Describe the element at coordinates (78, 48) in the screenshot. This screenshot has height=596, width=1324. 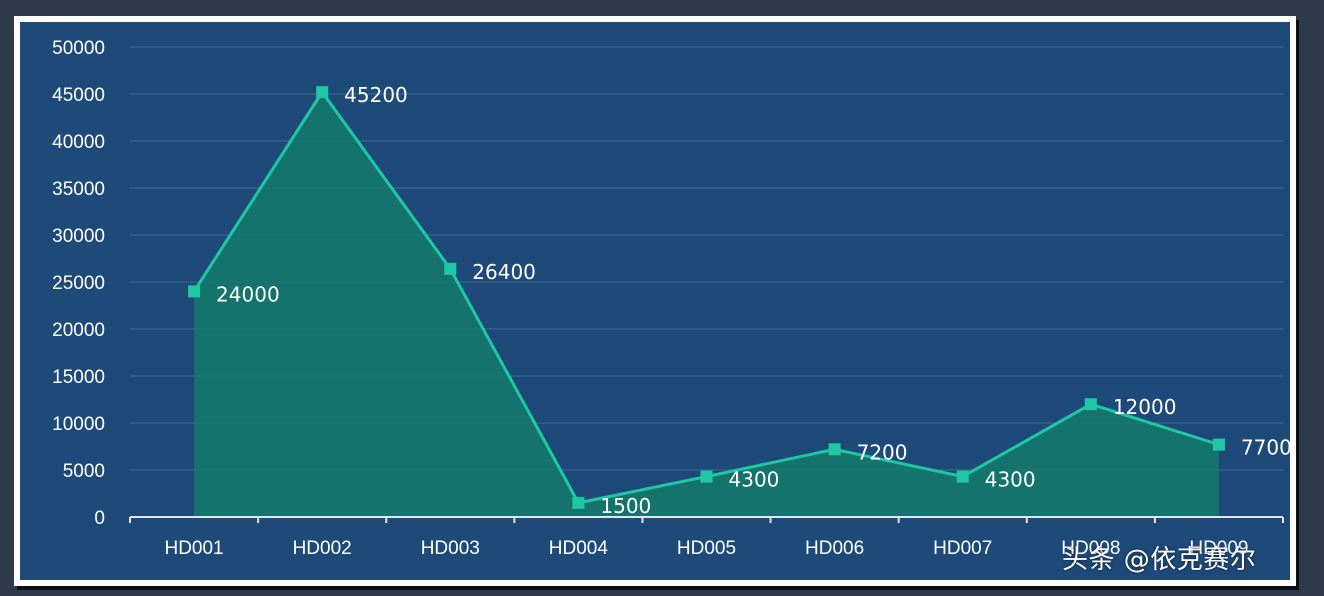
I see `y-tick-label: 50000` at that location.